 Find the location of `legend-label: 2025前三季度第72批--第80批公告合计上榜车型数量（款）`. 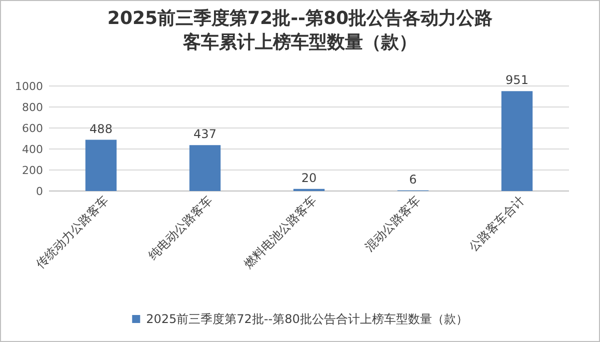

legend-label: 2025前三季度第72批--第80批公告合计上榜车型数量（款） is located at coordinates (307, 319).